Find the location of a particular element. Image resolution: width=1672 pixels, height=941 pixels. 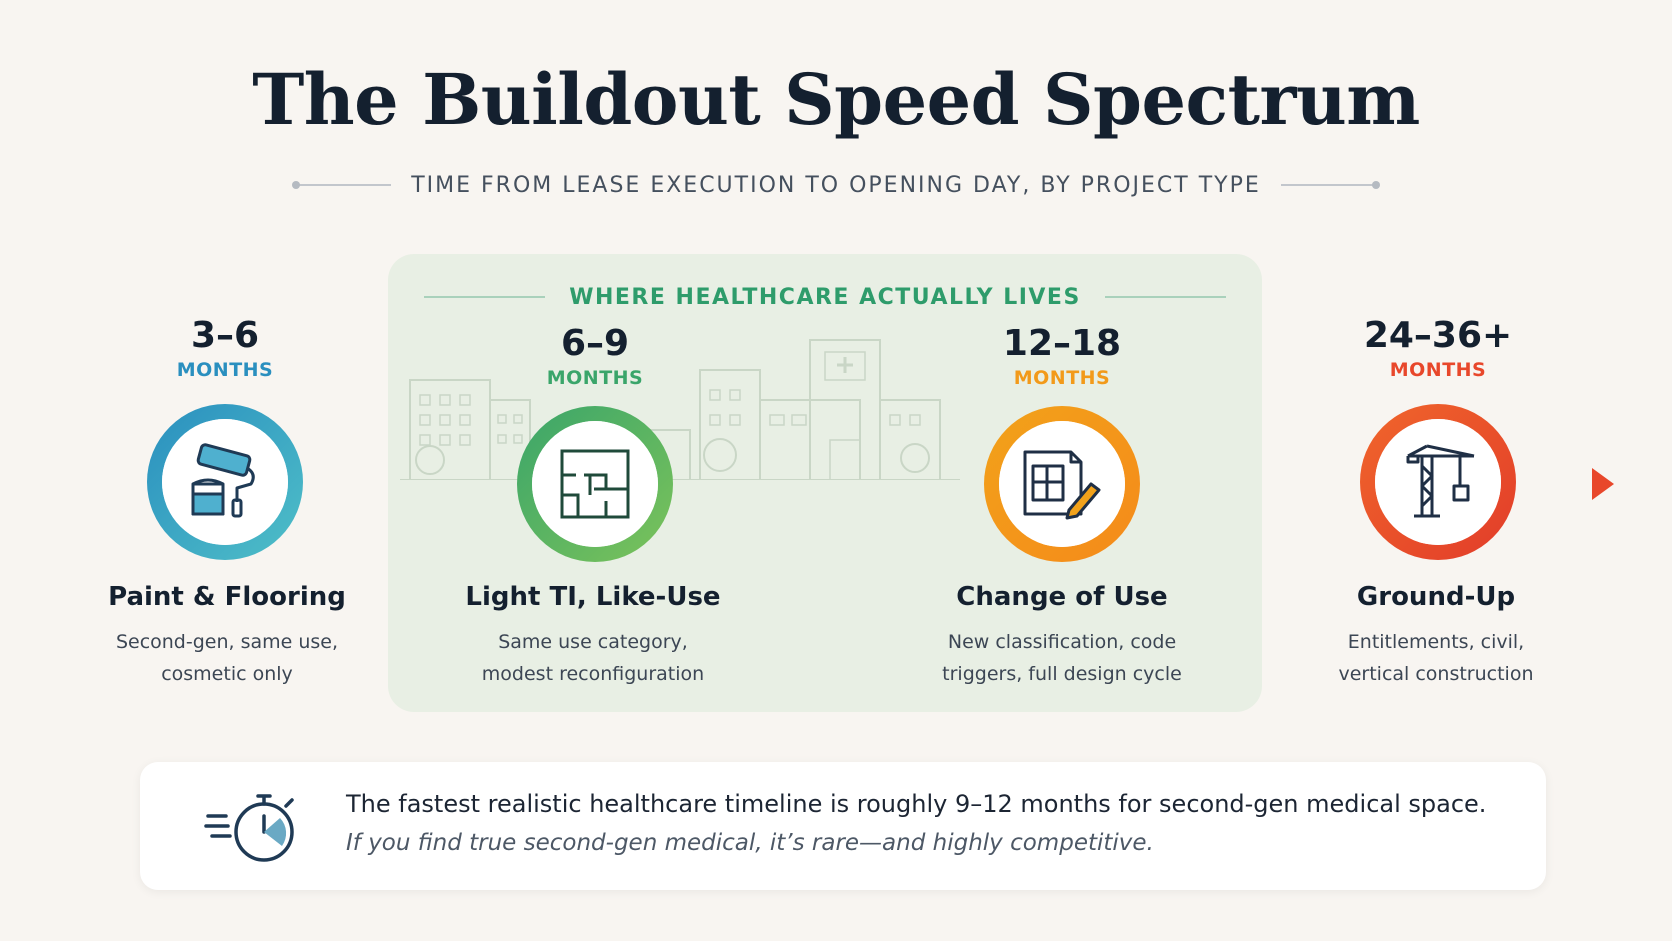

construction-crane-icon is located at coordinates (1440, 481).